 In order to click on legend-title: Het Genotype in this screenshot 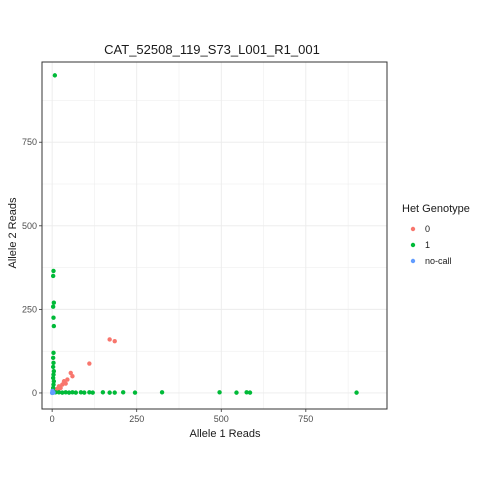, I will do `click(436, 209)`.